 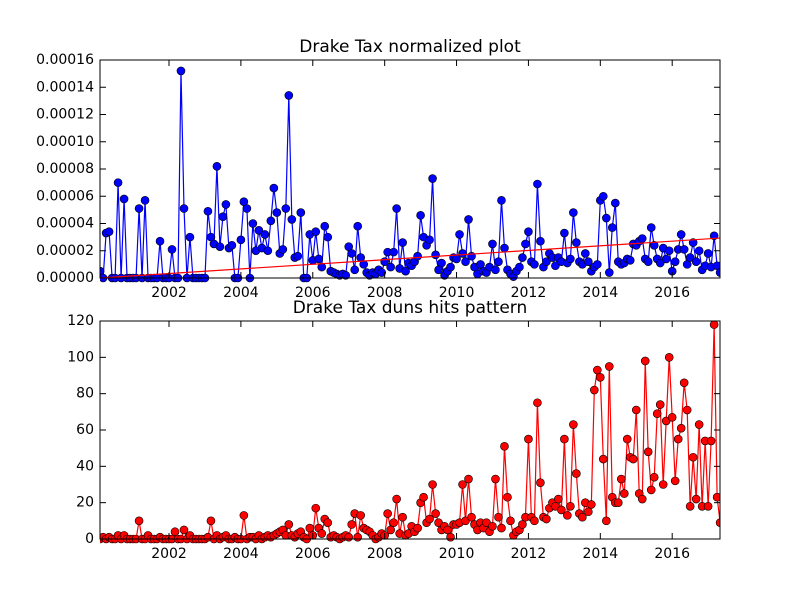 What do you see at coordinates (313, 554) in the screenshot?
I see `x-tick-label: 2006` at bounding box center [313, 554].